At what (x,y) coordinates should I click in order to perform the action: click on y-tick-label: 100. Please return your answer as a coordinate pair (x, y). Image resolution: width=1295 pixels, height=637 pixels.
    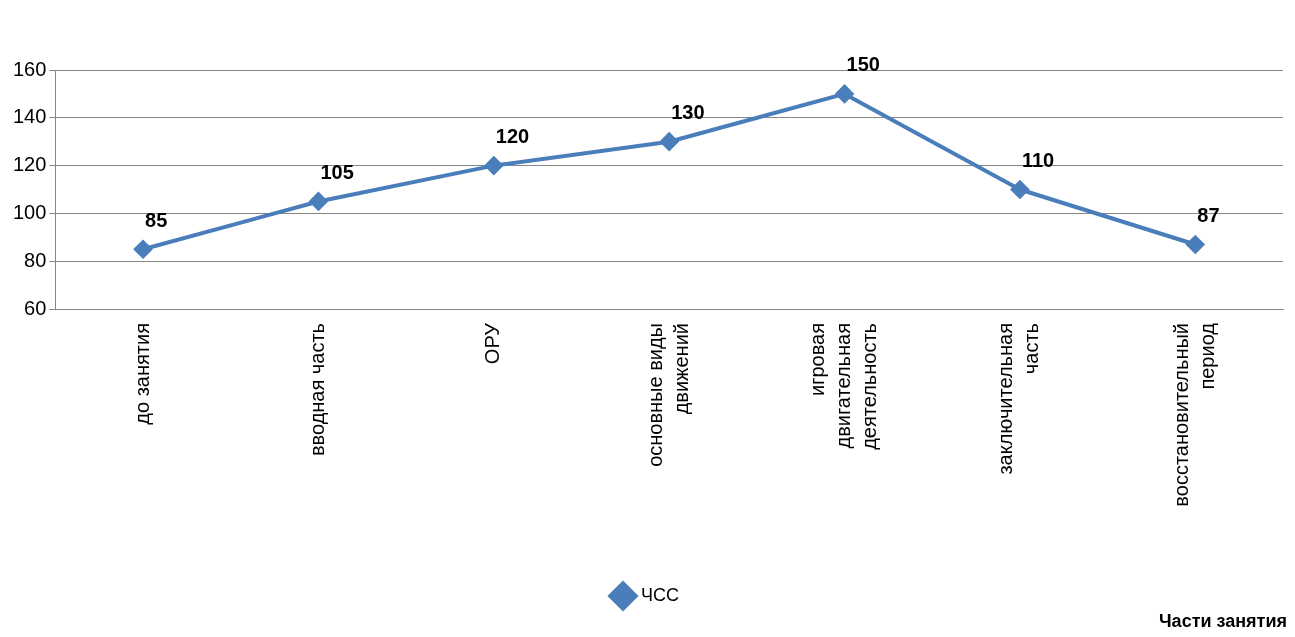
    Looking at the image, I should click on (29, 211).